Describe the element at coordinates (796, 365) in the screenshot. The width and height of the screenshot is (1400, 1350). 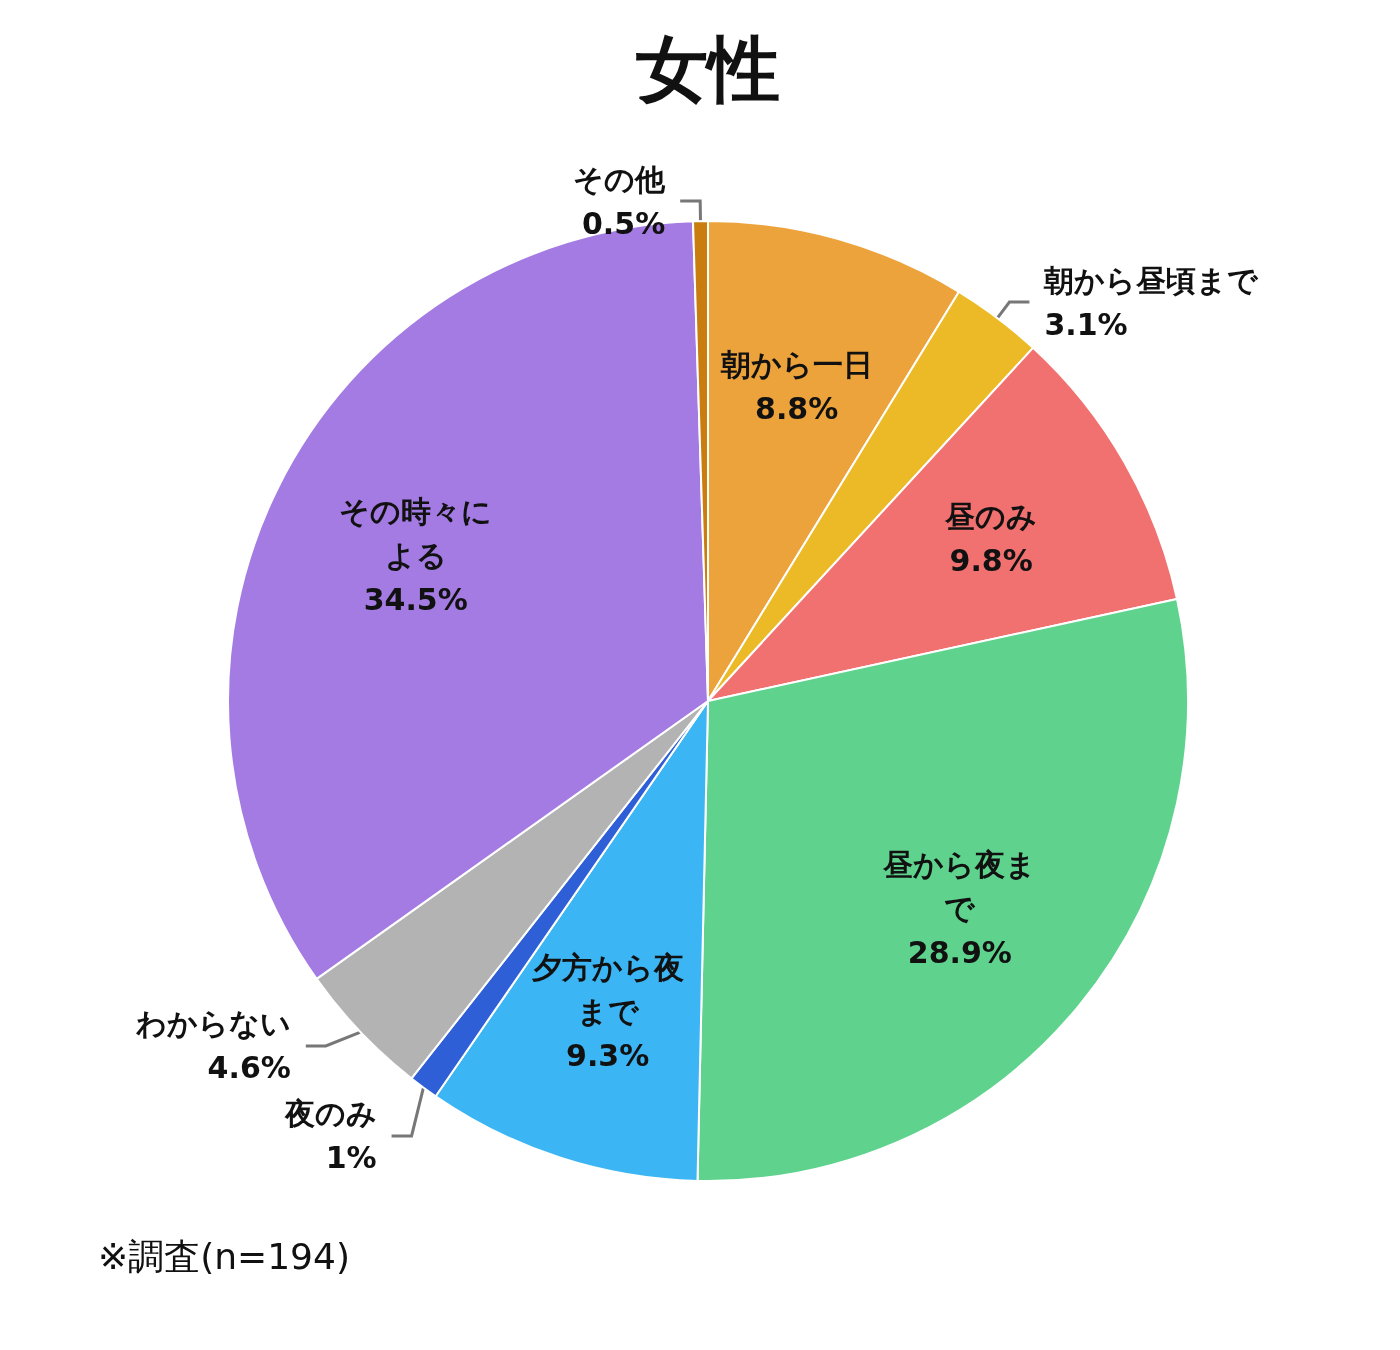
I see `slice-label: 朝から一日` at that location.